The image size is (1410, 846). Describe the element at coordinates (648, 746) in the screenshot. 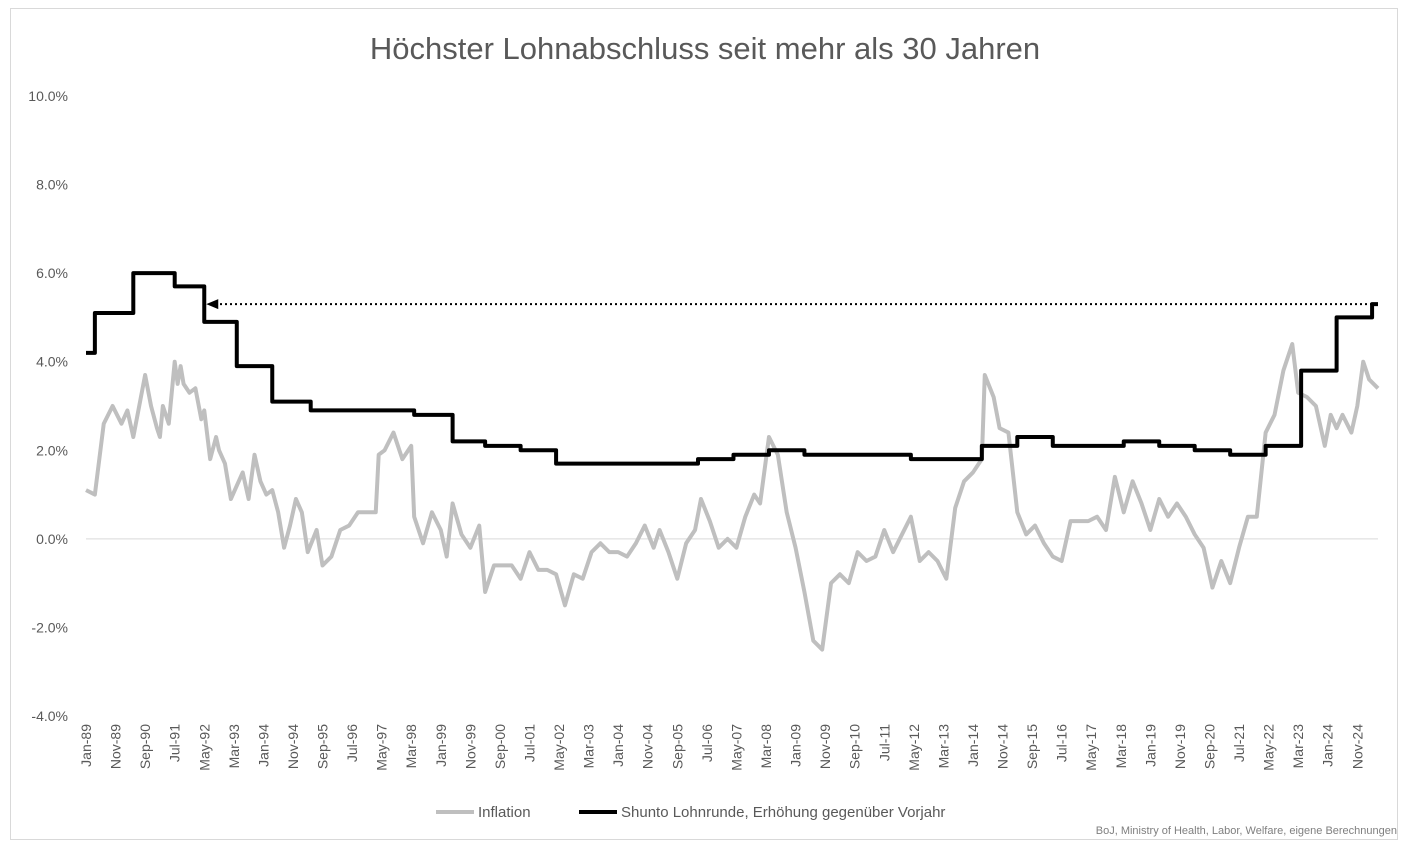

I see `x-tick-label: Nov-04` at that location.